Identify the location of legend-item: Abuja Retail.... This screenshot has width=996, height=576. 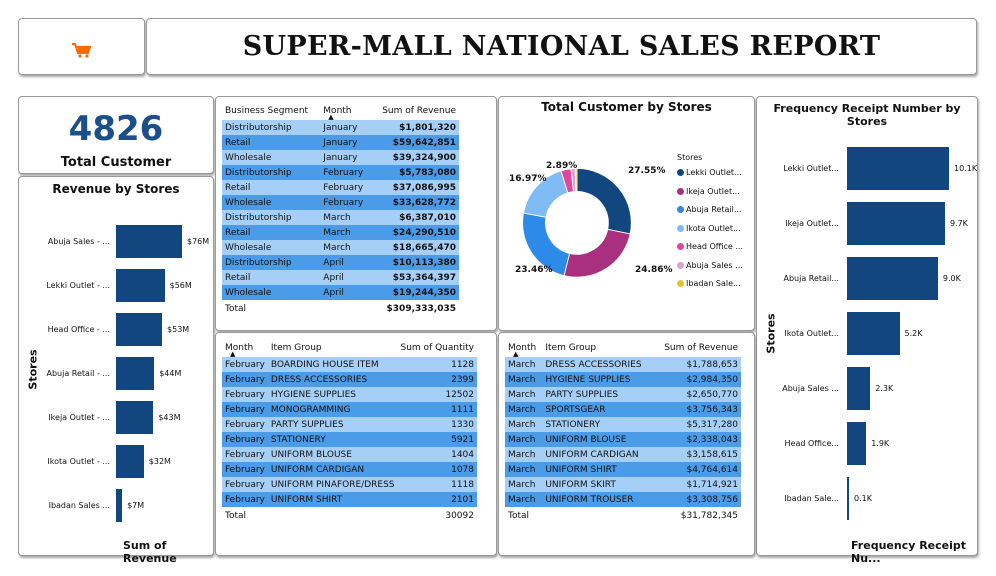
(709, 209).